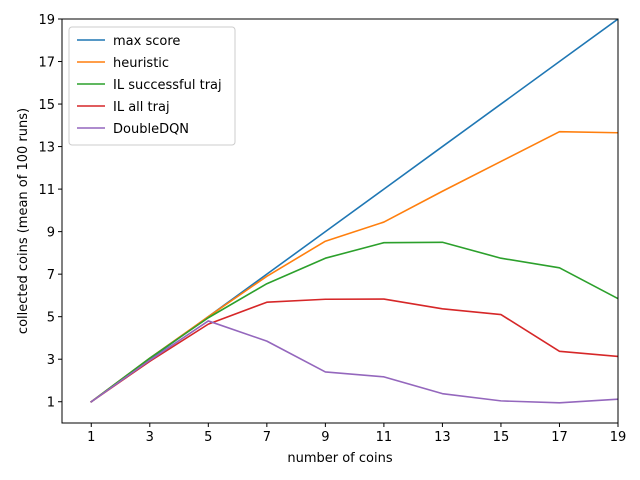  Describe the element at coordinates (559, 437) in the screenshot. I see `x-tick-label: 17` at that location.